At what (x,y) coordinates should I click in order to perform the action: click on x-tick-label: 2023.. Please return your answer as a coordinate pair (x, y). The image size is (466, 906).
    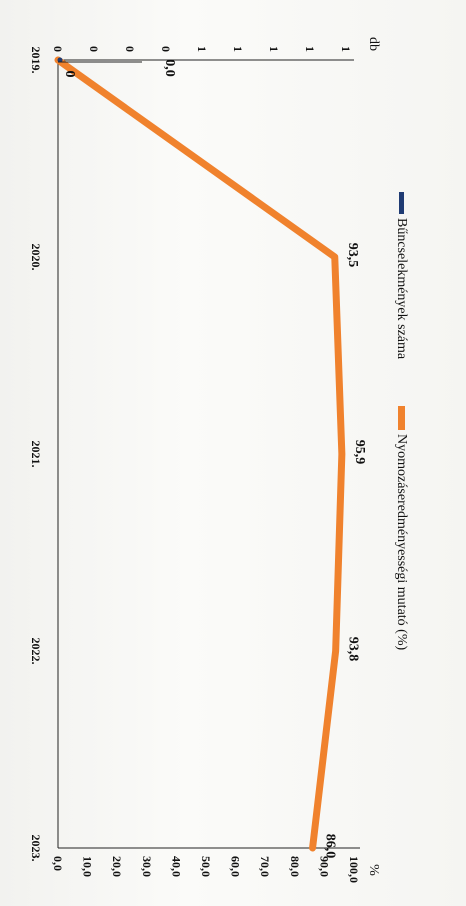
    Looking at the image, I should click on (36, 848).